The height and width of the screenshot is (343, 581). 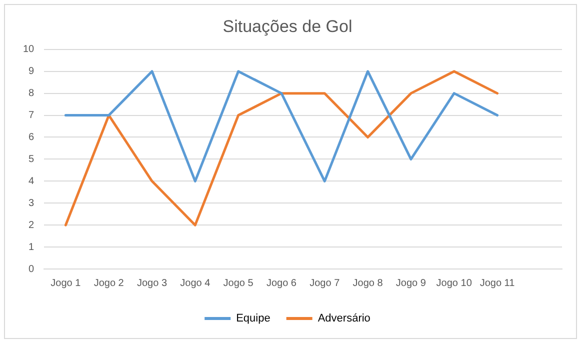 I want to click on x-tick-label: Jogo 4, so click(x=195, y=283).